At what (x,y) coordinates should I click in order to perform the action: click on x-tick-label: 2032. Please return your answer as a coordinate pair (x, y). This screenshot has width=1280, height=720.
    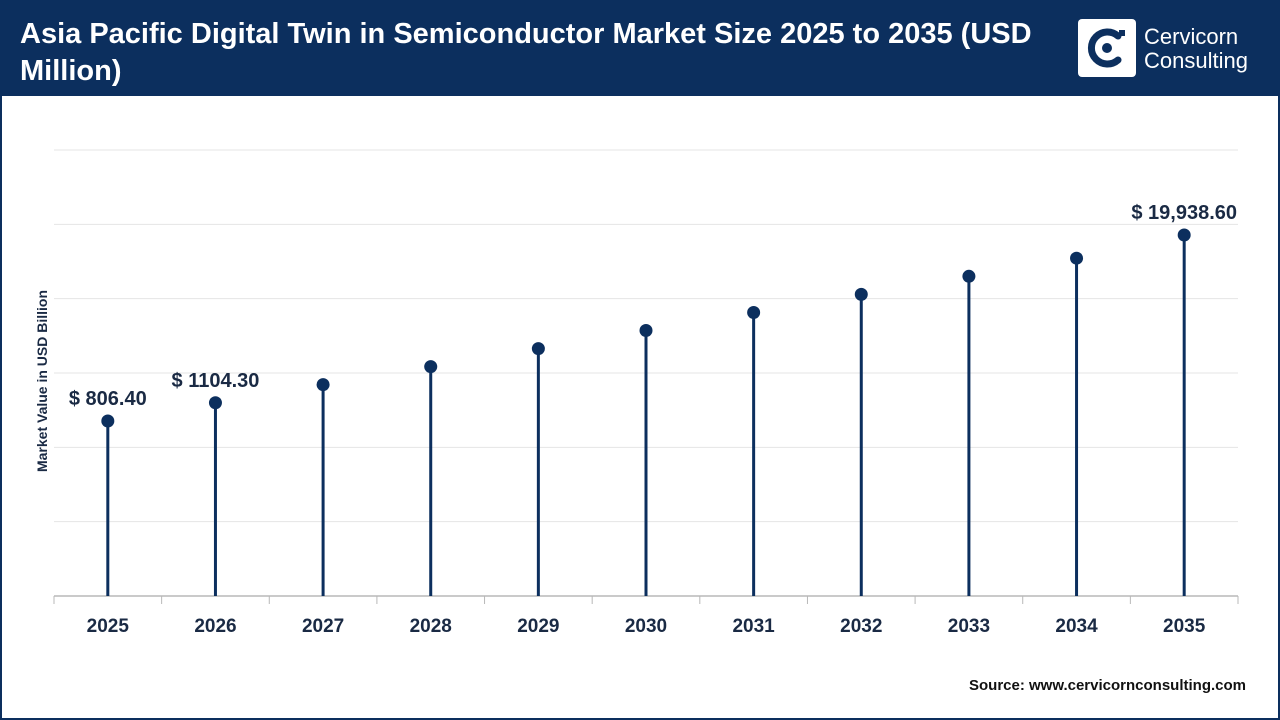
    Looking at the image, I should click on (861, 626).